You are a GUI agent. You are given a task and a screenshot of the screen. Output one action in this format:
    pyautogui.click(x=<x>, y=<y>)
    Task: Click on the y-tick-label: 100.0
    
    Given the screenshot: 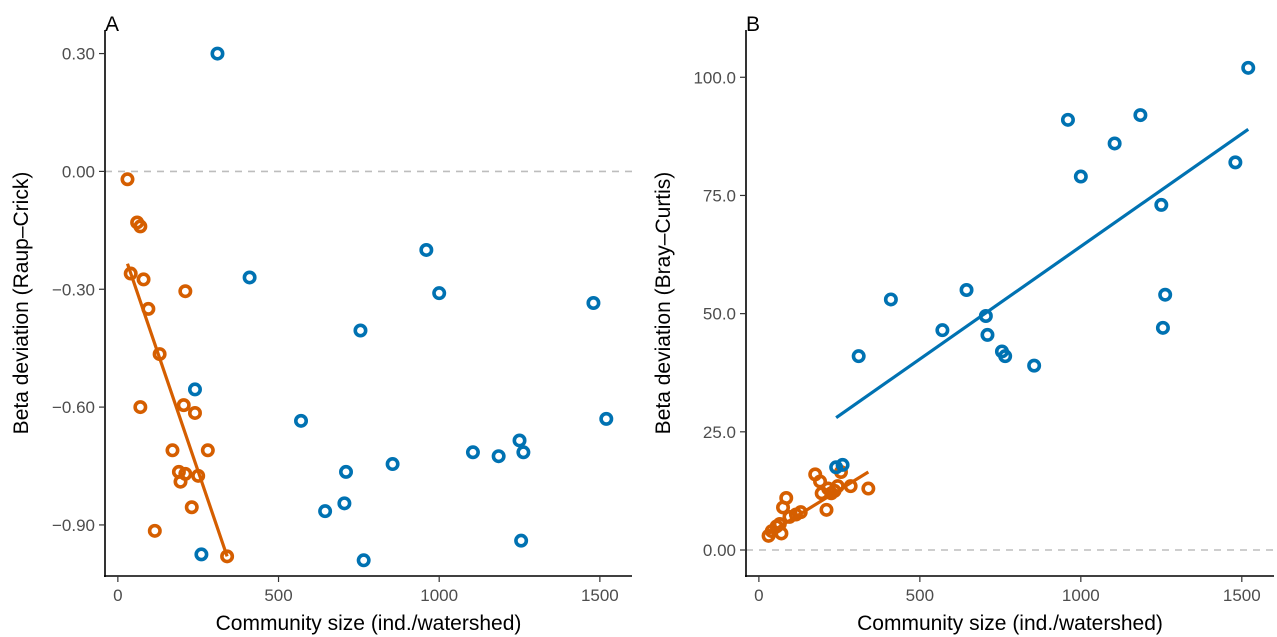 What is the action you would take?
    pyautogui.click(x=714, y=77)
    